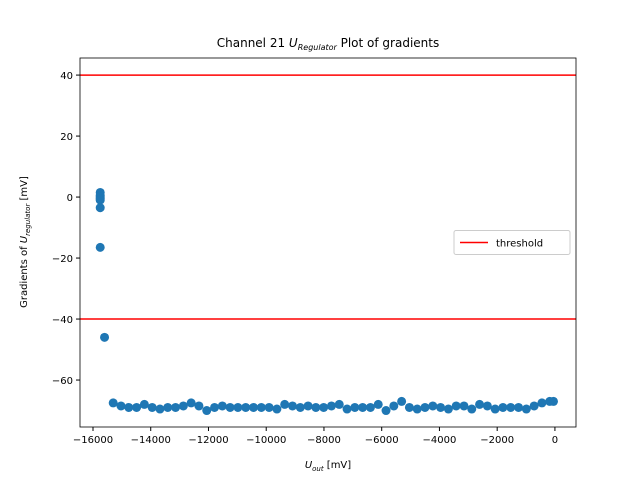 The width and height of the screenshot is (640, 480). What do you see at coordinates (66, 76) in the screenshot?
I see `y-tick-label: 40` at bounding box center [66, 76].